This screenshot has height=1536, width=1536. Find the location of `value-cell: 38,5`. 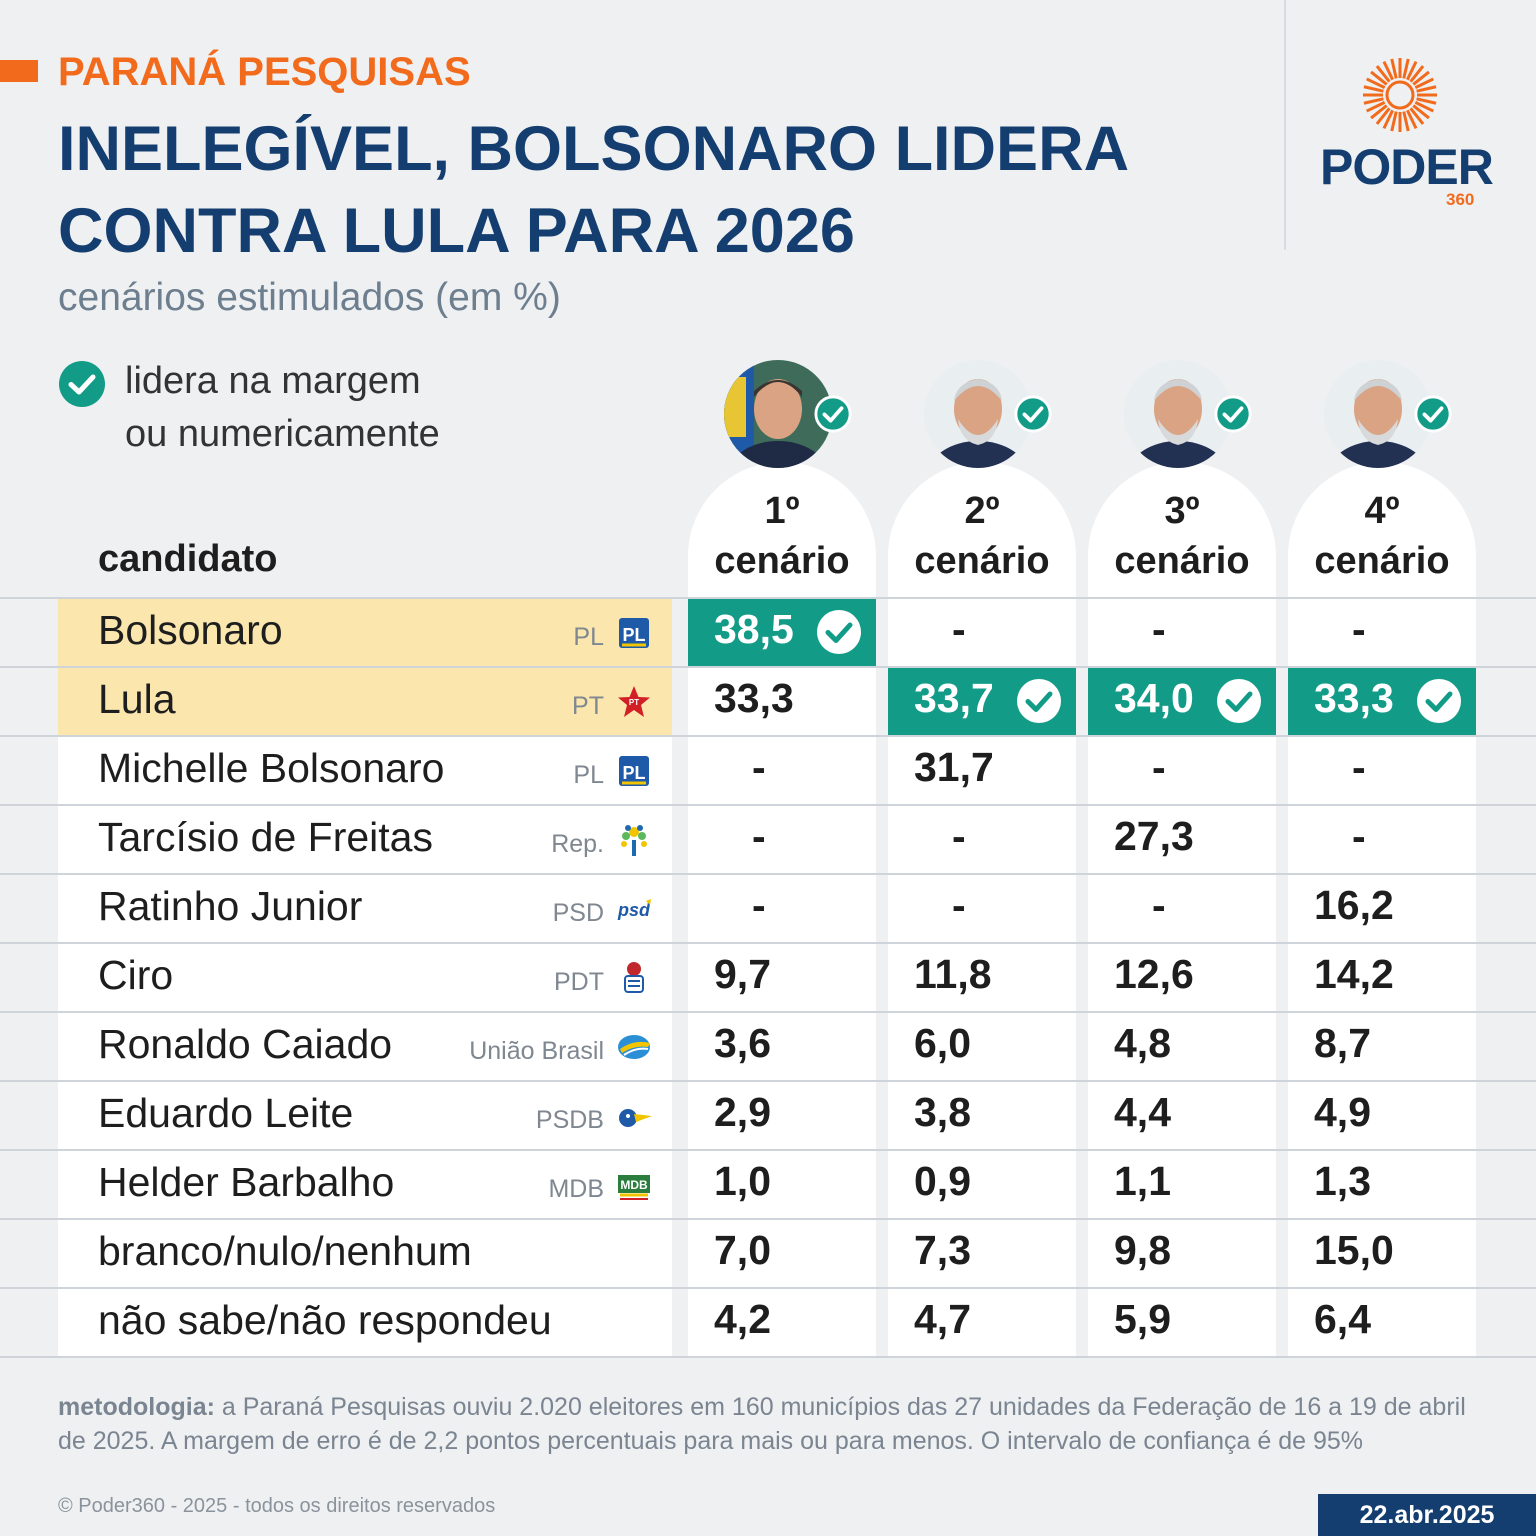

value-cell: 38,5 is located at coordinates (782, 632).